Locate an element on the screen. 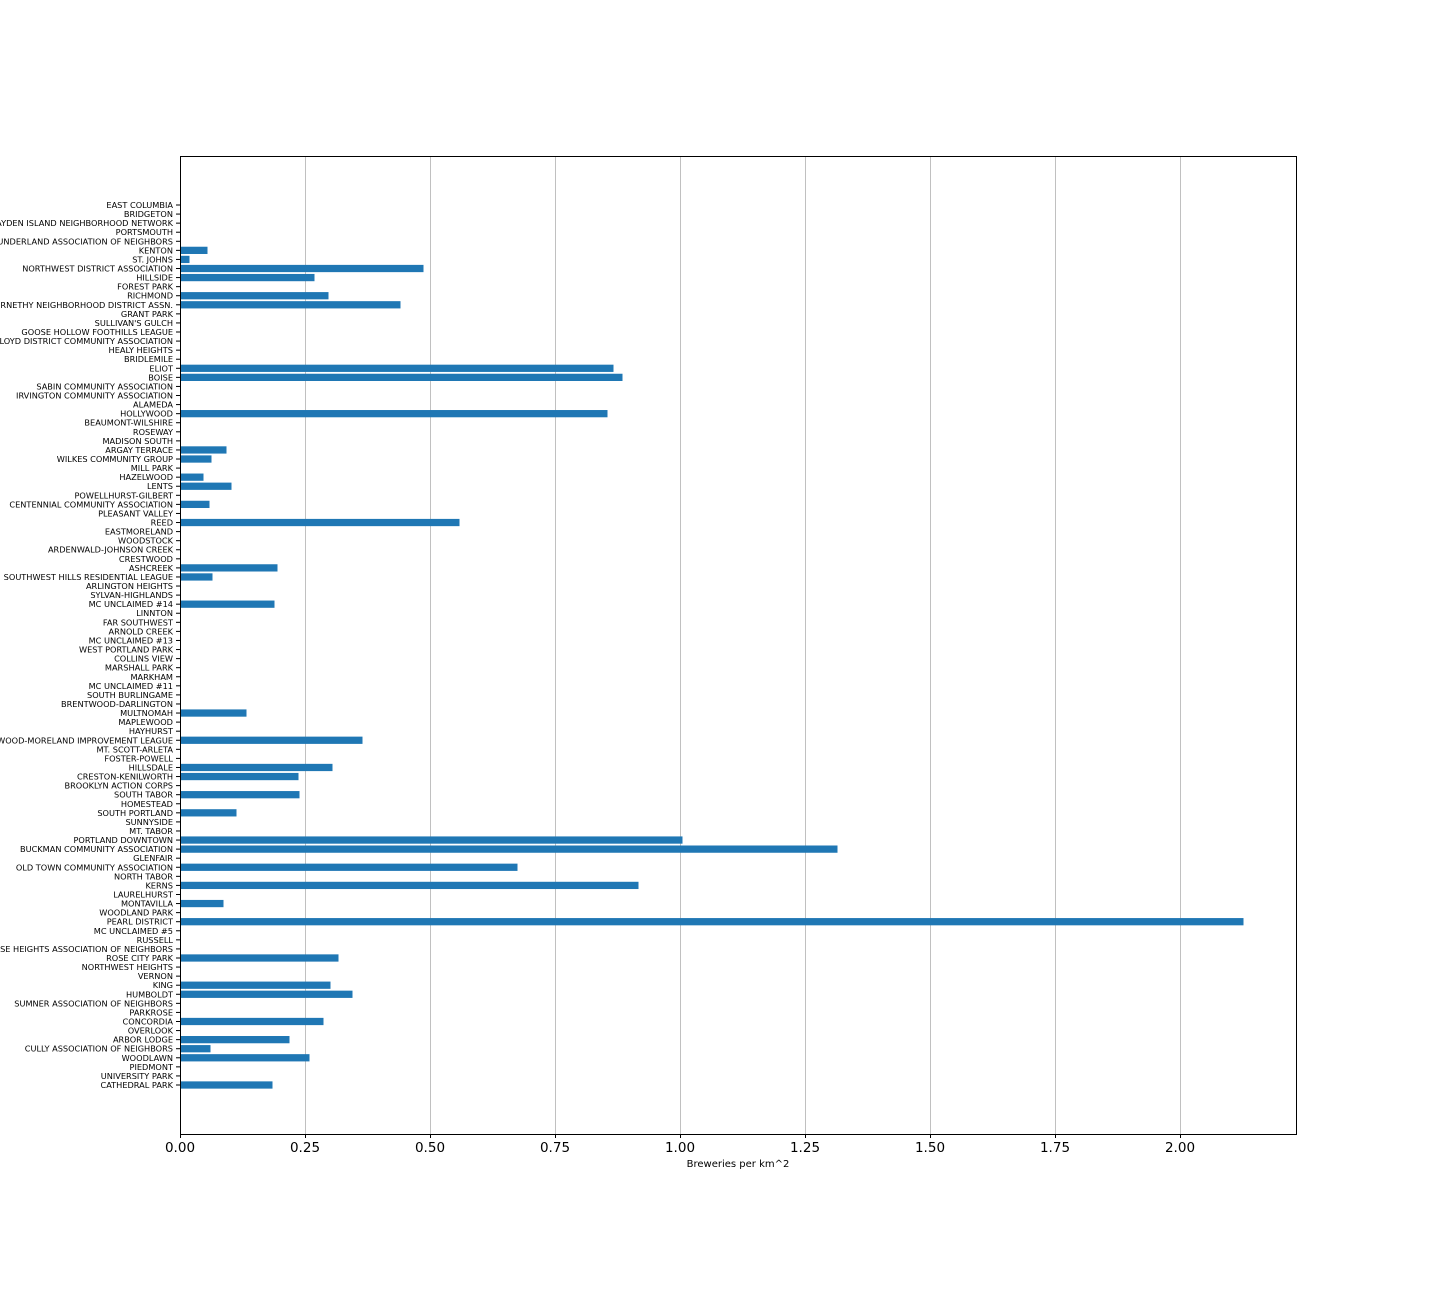 The height and width of the screenshot is (1296, 1440). y-tick-label: PORTLAND DOWNTOWN is located at coordinates (124, 840).